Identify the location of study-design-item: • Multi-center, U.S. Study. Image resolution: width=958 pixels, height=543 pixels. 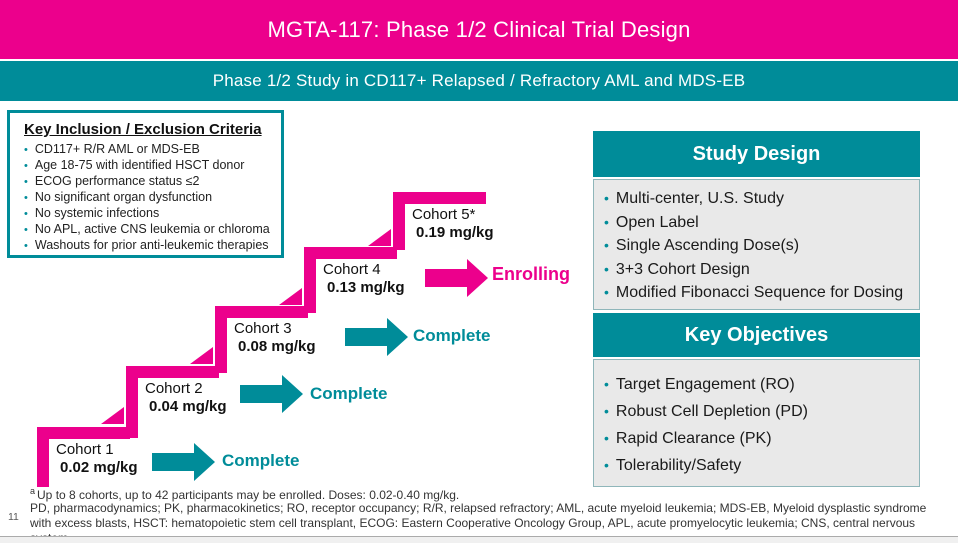
(761, 199).